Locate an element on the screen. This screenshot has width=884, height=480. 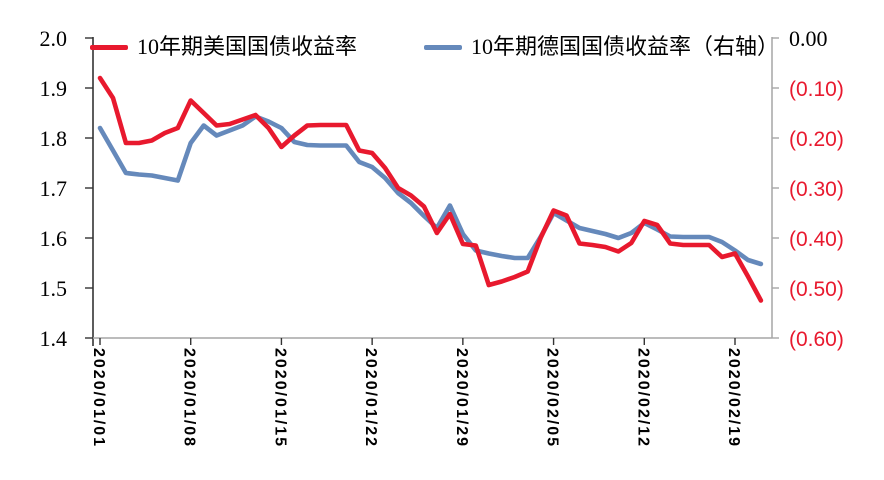
x-axis-tick-label: 2020/01/08 is located at coordinates (189, 398).